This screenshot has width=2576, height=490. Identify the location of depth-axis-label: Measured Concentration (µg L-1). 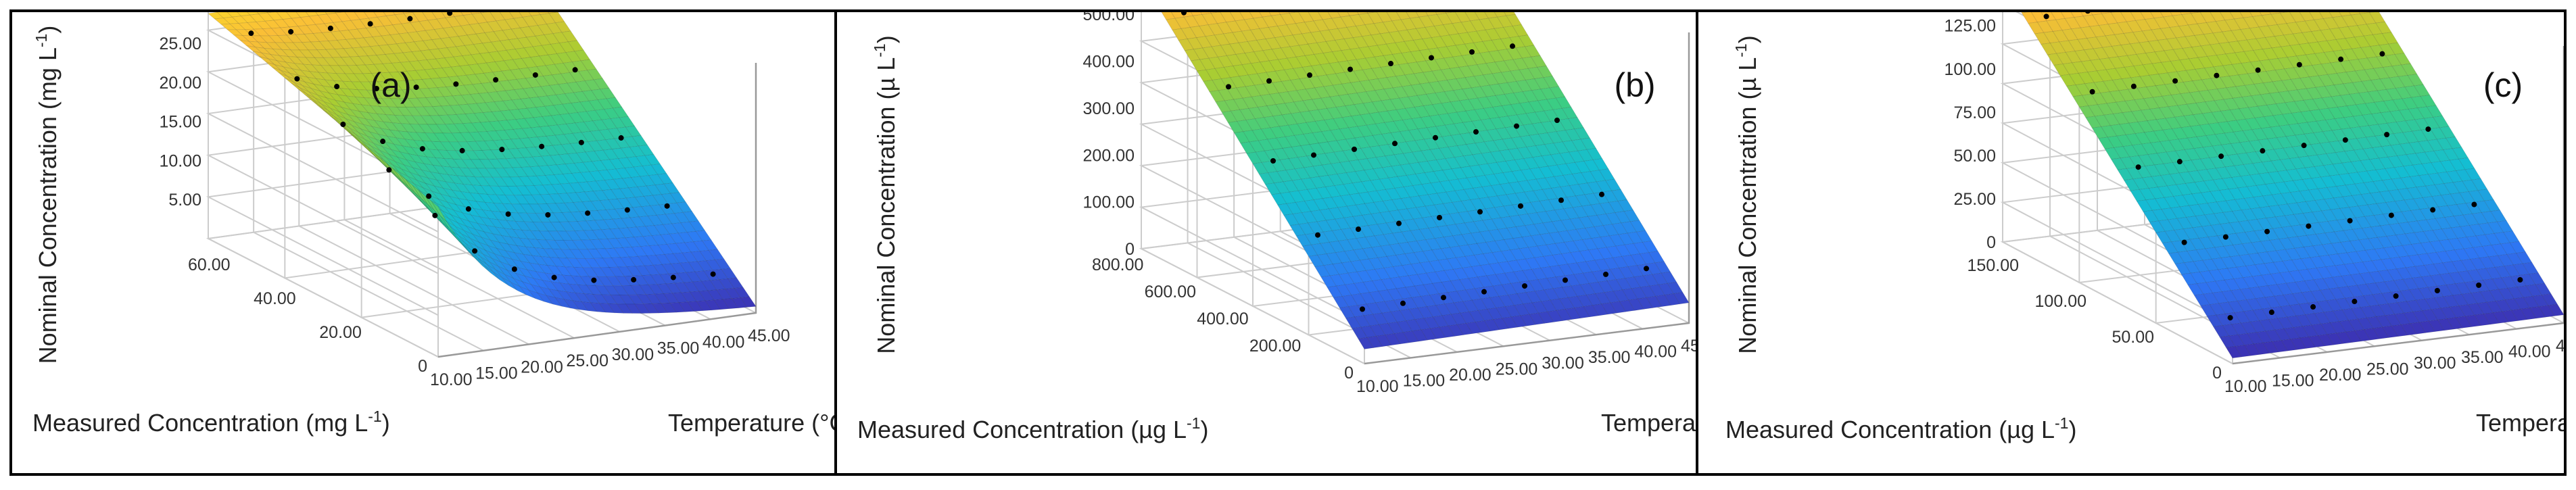
(1900, 428).